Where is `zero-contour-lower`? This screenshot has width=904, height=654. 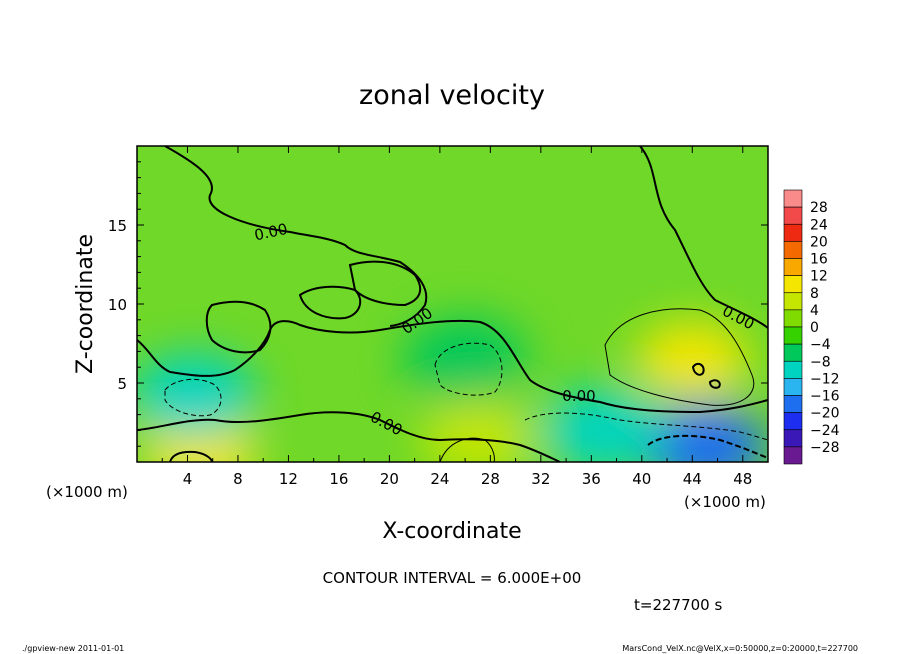
zero-contour-lower is located at coordinates (349, 436).